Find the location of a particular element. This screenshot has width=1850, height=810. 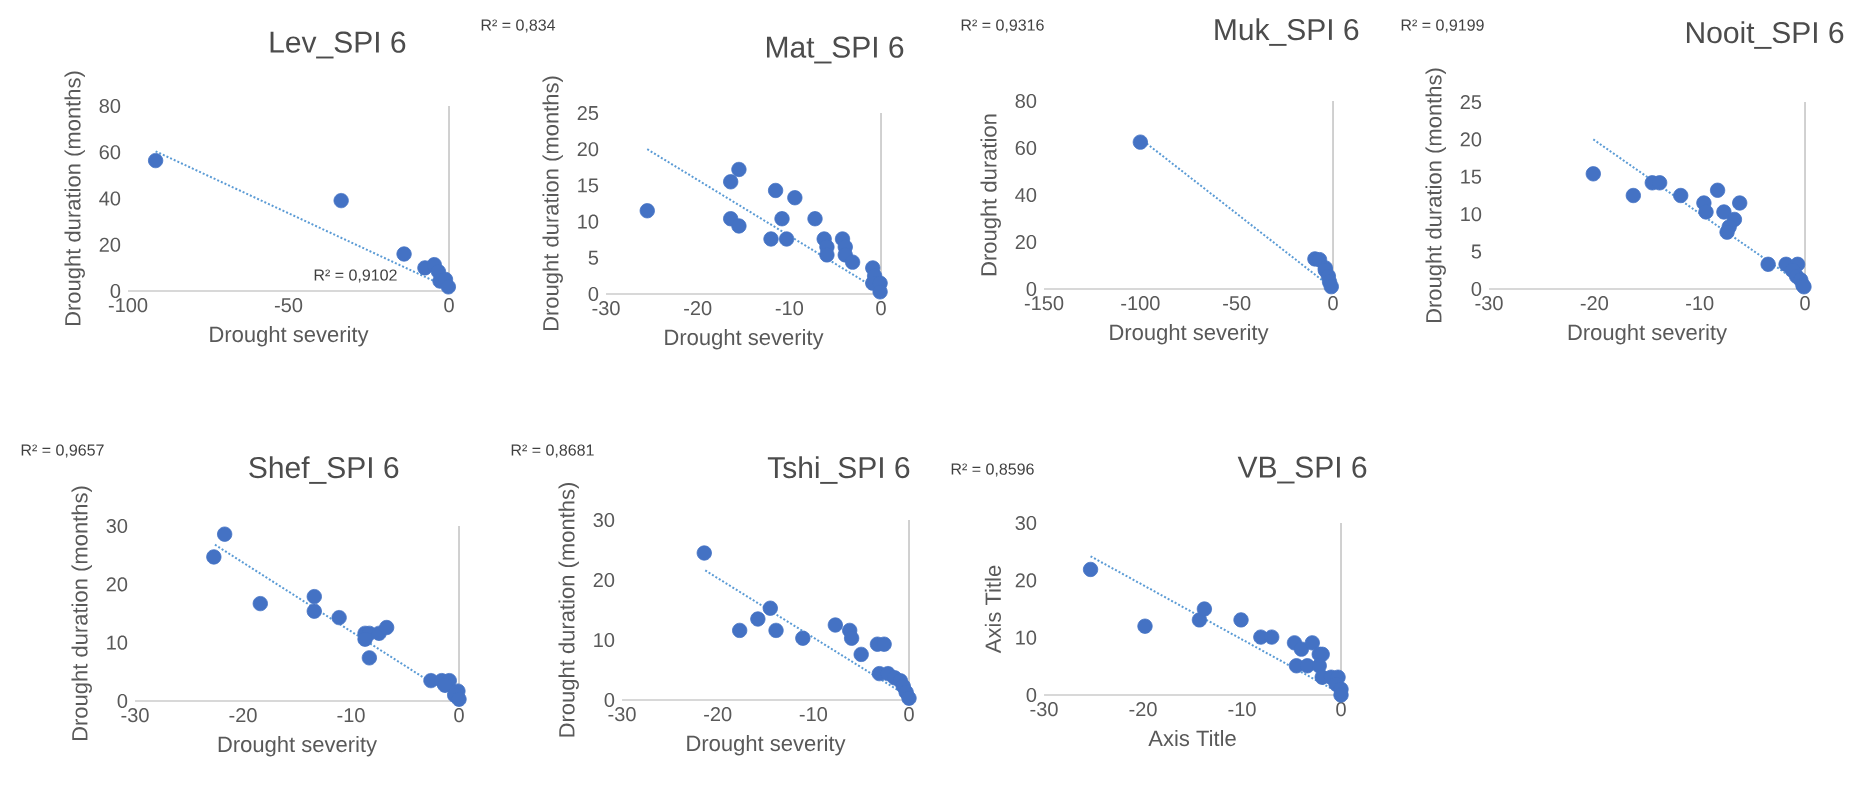

chart-title: Mat_SPI 6 is located at coordinates (835, 50).